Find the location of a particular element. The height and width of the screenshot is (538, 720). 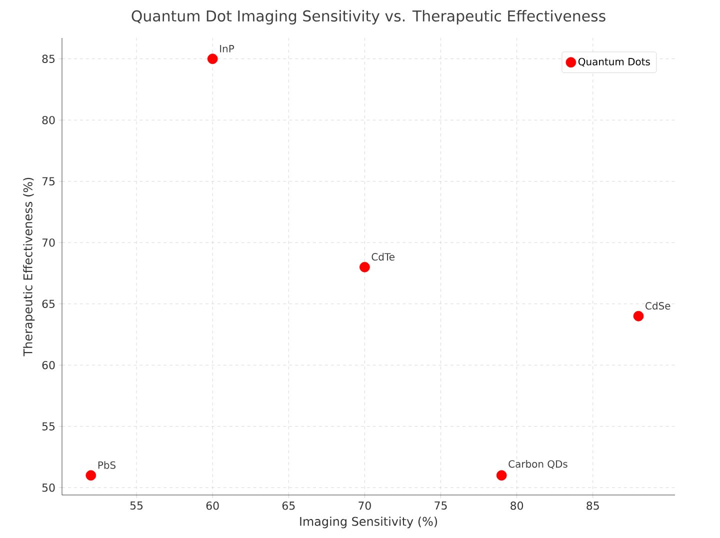

y-tick-label: 80 is located at coordinates (48, 120).